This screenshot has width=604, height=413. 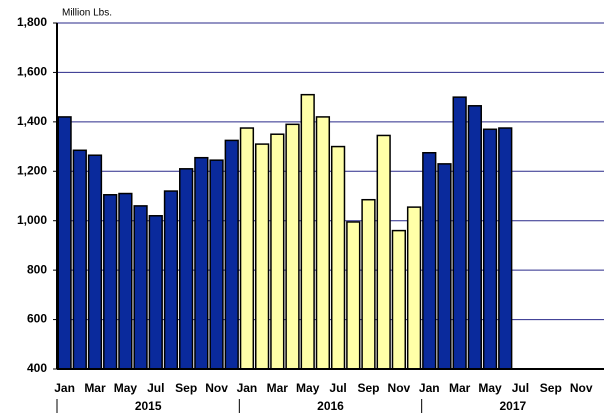 I want to click on group-label: 2016, so click(x=330, y=406).